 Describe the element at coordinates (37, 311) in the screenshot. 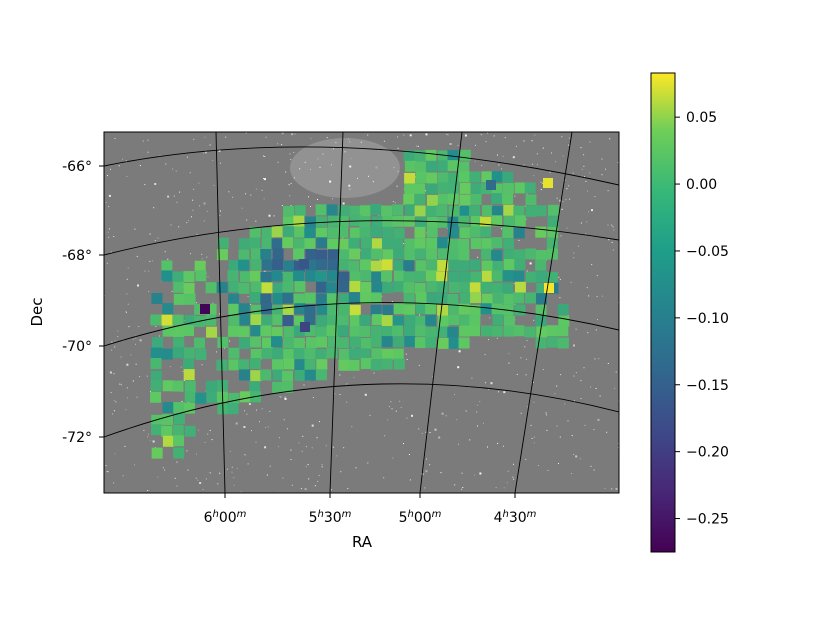

I see `y-axis-label: Dec` at that location.